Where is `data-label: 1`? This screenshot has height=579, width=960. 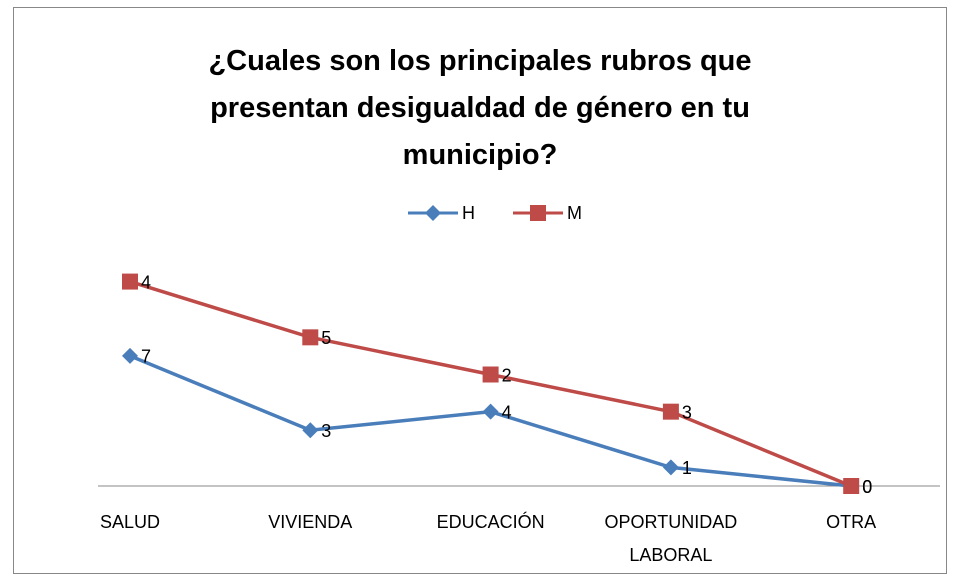
data-label: 1 is located at coordinates (687, 468).